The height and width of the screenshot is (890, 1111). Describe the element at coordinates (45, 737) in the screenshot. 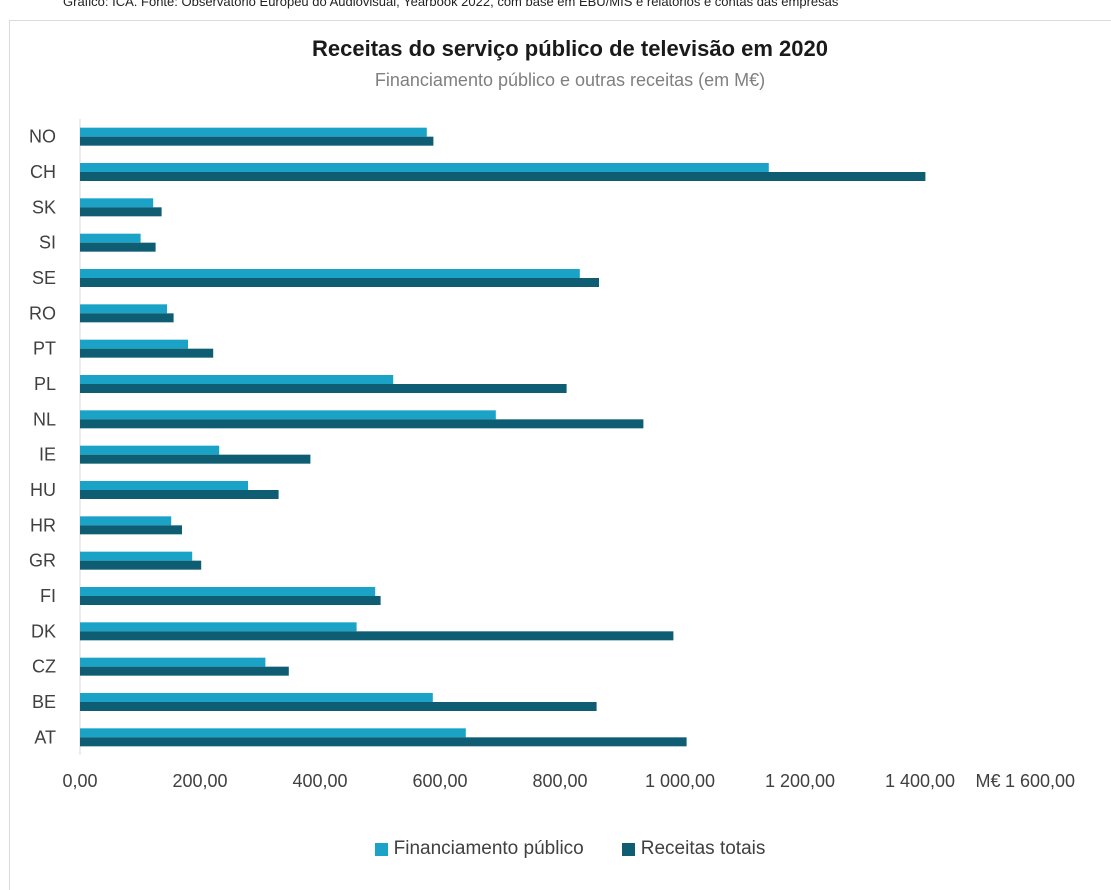

I see `y-tick-label: AT` at that location.